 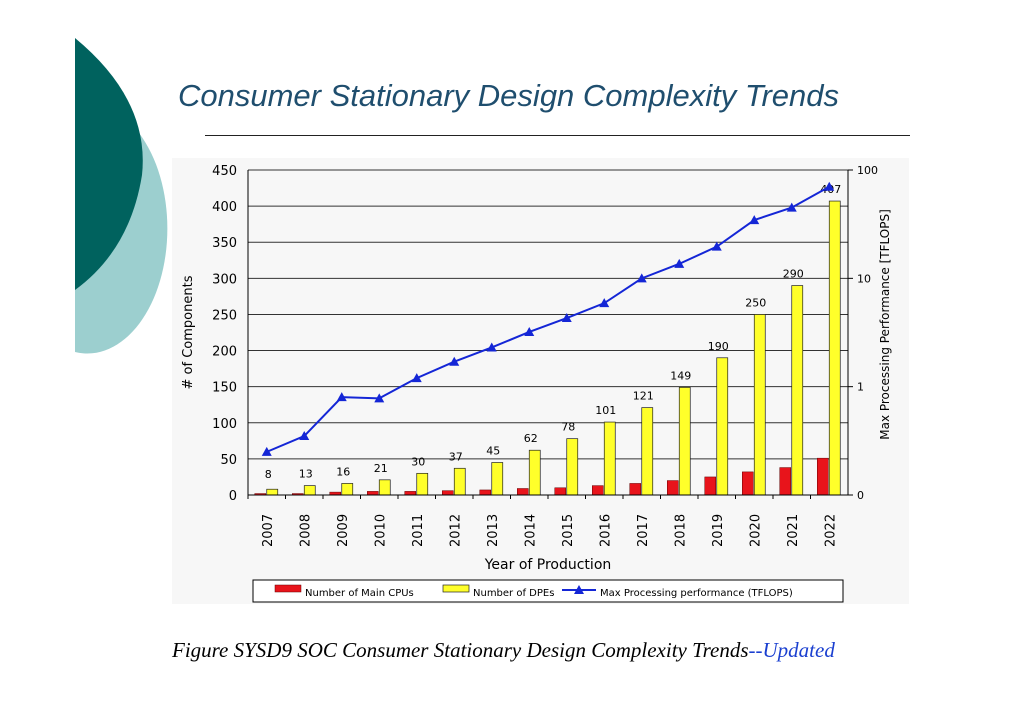 What do you see at coordinates (755, 530) in the screenshot?
I see `x-tick-label: 2020` at bounding box center [755, 530].